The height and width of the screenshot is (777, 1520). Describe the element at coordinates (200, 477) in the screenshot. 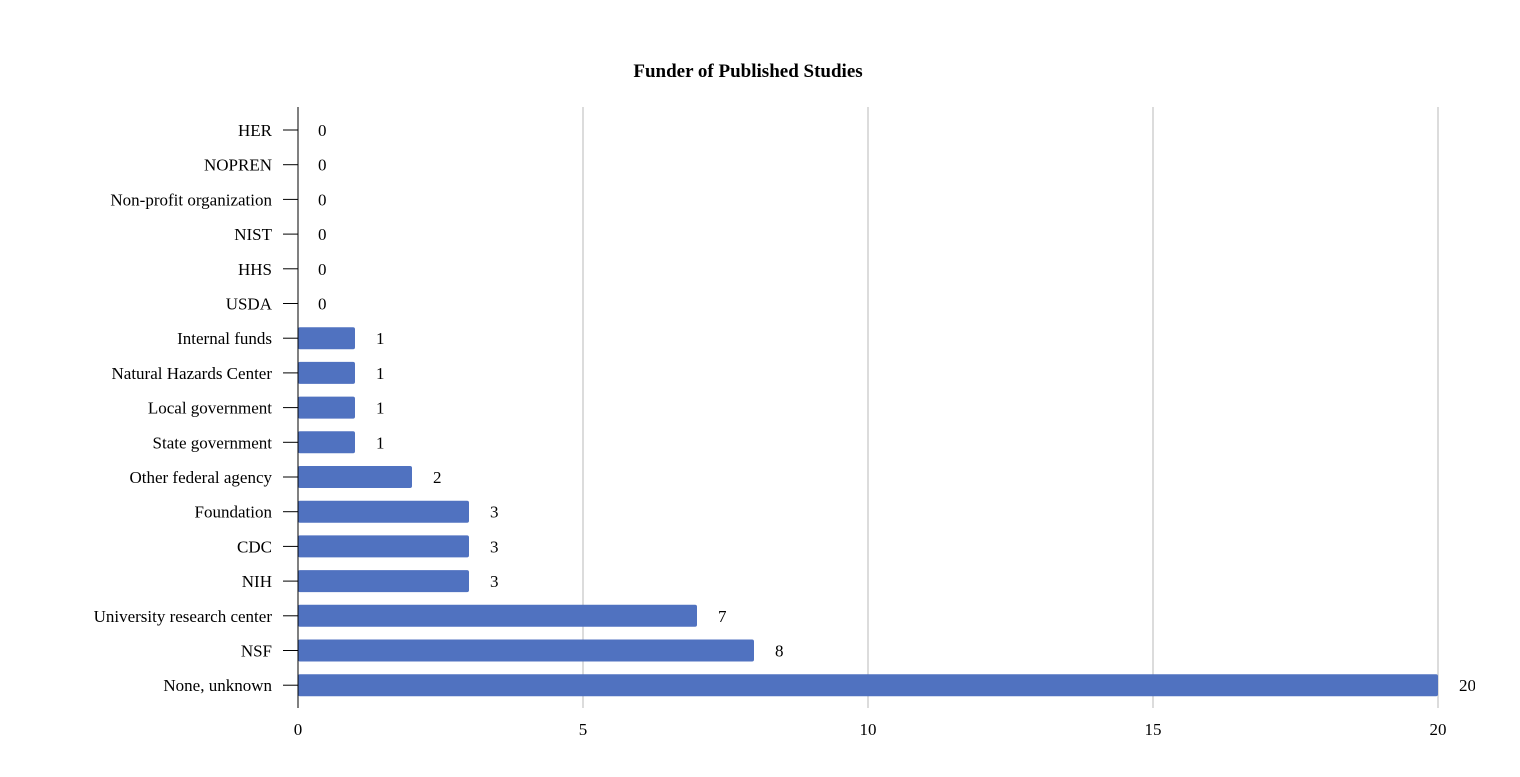

I see `y-tick-label: Other federal agency` at that location.